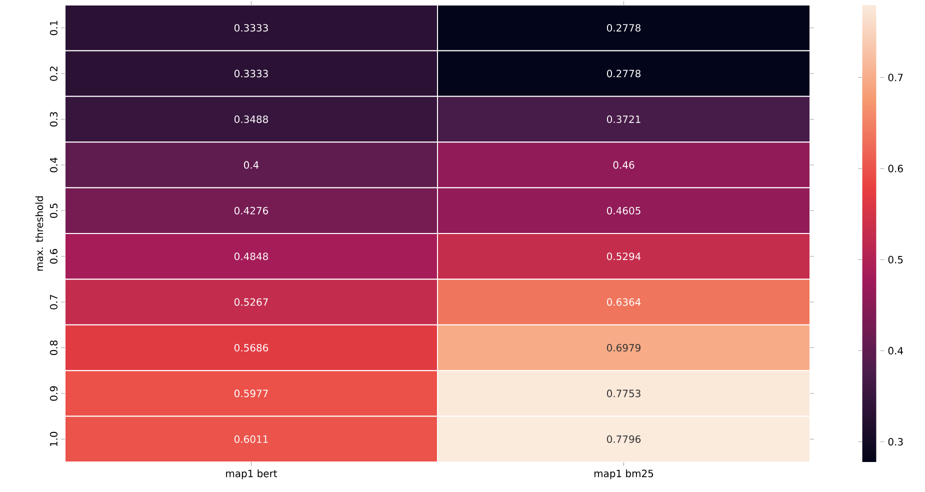 The width and height of the screenshot is (925, 492). I want to click on data-label: 0.4605, so click(623, 210).